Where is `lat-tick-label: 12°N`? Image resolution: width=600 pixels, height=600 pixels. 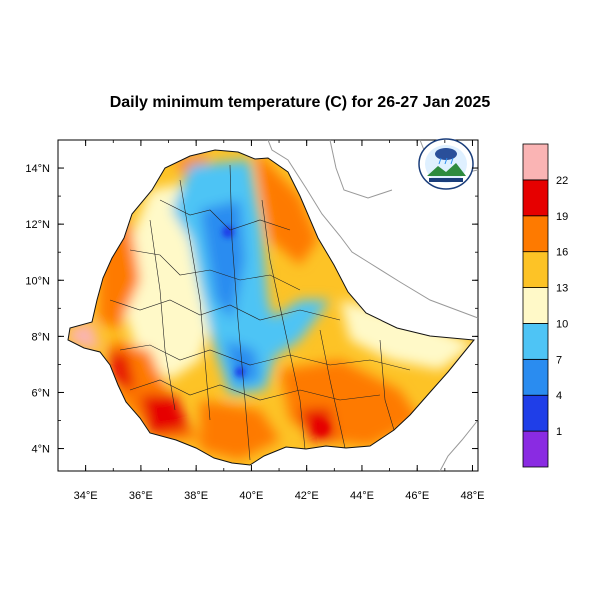 lat-tick-label: 12°N is located at coordinates (37, 225).